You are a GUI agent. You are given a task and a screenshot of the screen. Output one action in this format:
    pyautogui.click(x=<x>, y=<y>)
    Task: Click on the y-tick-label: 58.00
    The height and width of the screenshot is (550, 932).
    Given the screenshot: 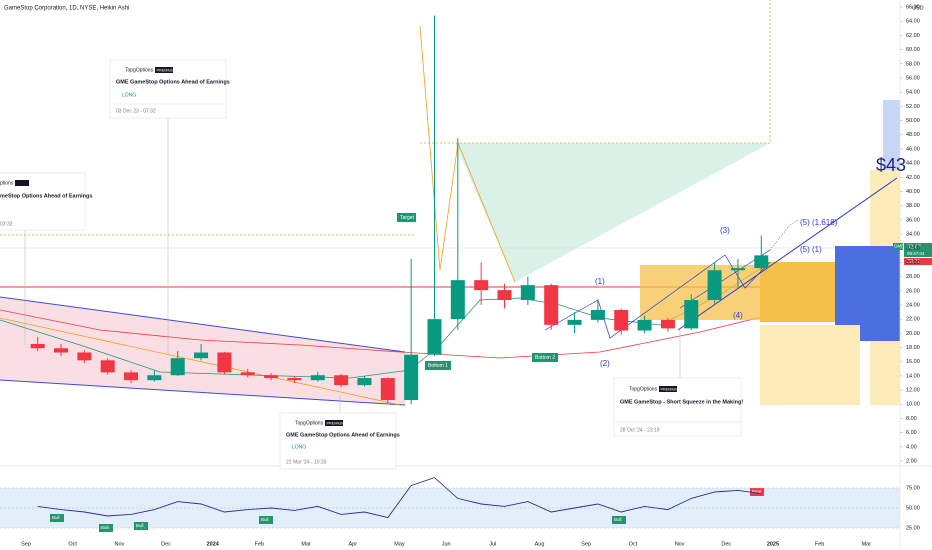 What is the action you would take?
    pyautogui.click(x=913, y=64)
    